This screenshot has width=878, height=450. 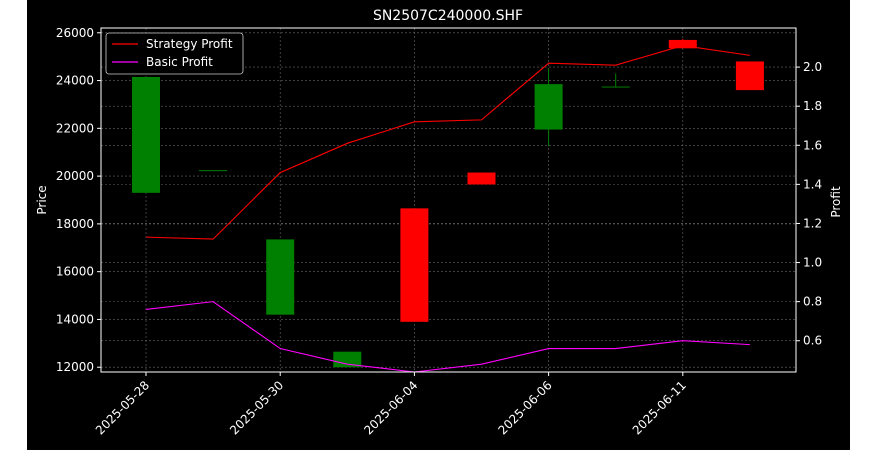 What do you see at coordinates (42, 199) in the screenshot?
I see `y-left-label: Price` at bounding box center [42, 199].